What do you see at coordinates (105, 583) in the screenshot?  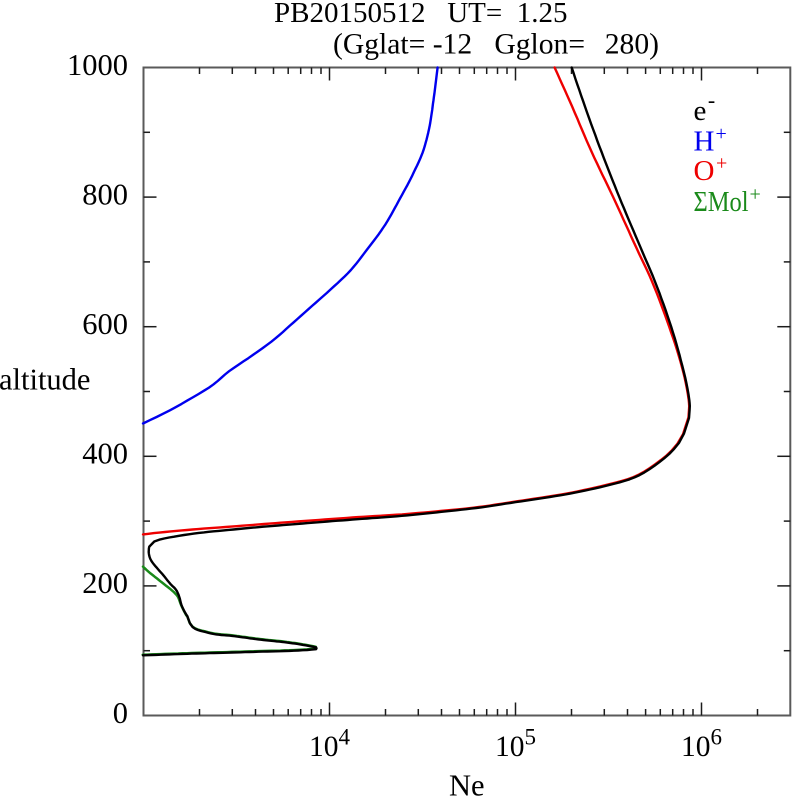 I see `svg-text: 200` at bounding box center [105, 583].